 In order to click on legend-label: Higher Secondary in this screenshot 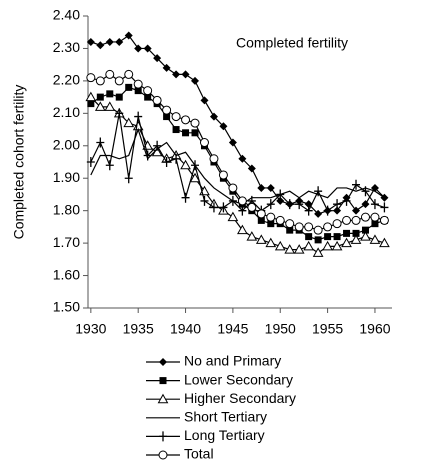, I will do `click(240, 398)`.